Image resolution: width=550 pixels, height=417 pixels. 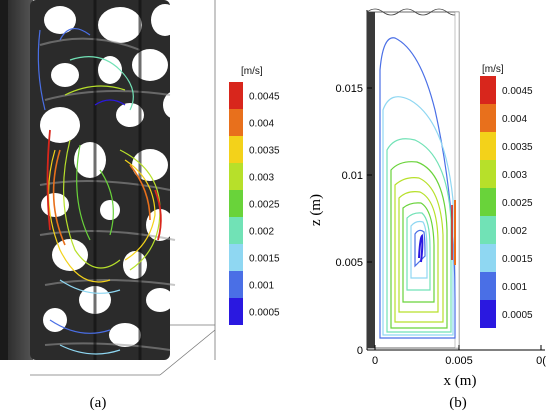 I want to click on caption-b: (b), so click(x=458, y=403).